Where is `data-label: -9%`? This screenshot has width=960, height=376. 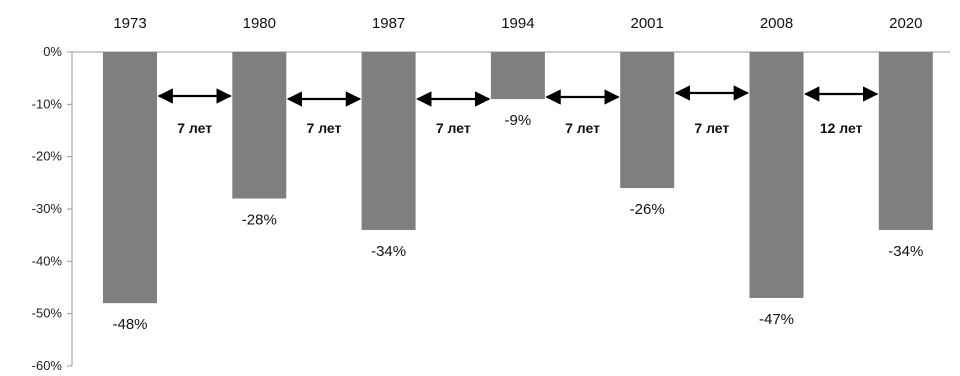
data-label: -9% is located at coordinates (518, 120).